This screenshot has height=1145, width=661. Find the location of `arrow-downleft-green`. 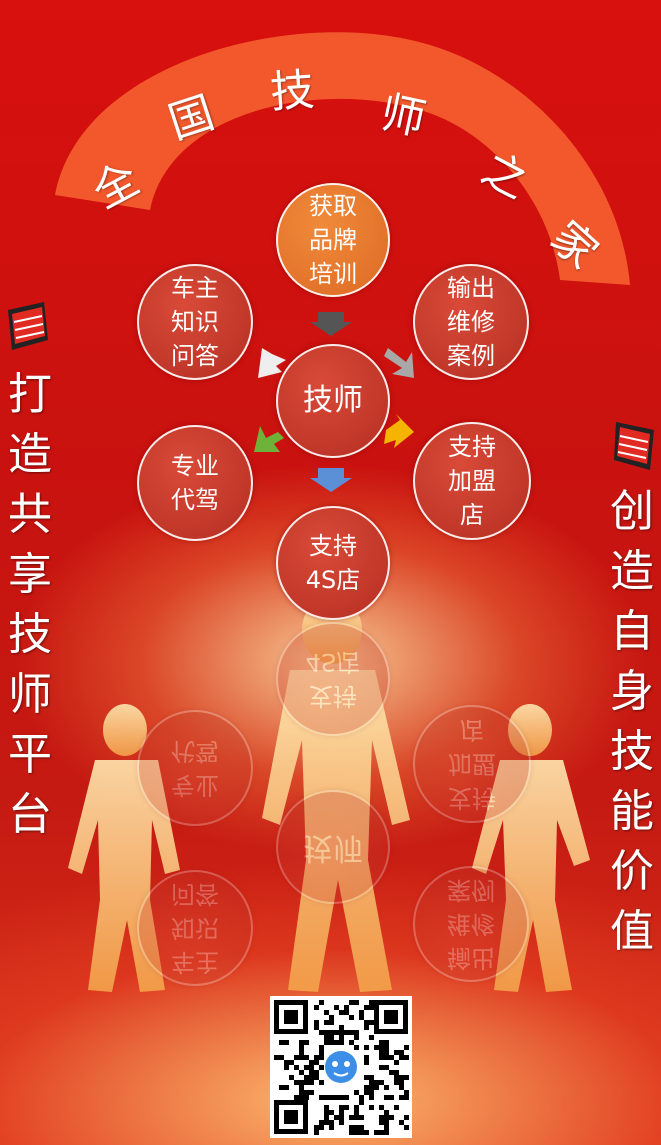

arrow-downleft-green is located at coordinates (269, 439).